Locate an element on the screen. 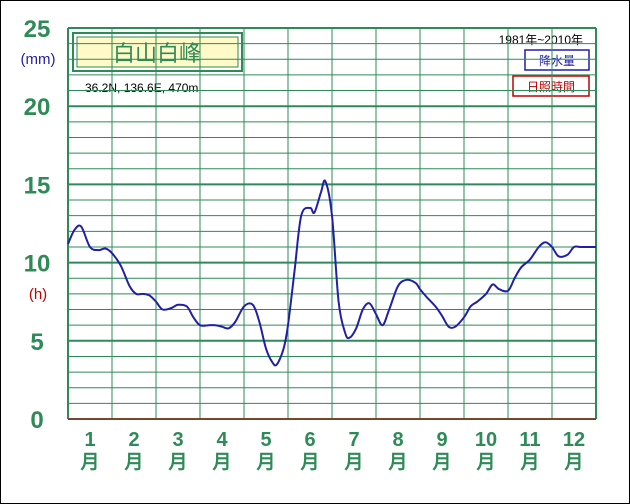  title-box-outer is located at coordinates (157, 52).